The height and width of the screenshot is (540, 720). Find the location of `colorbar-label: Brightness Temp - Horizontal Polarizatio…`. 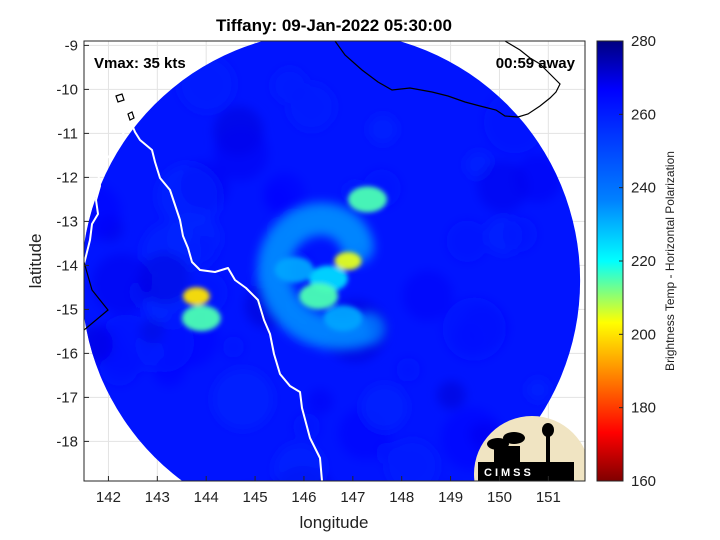

colorbar-label: Brightness Temp - Horizontal Polarizatio… is located at coordinates (670, 261).